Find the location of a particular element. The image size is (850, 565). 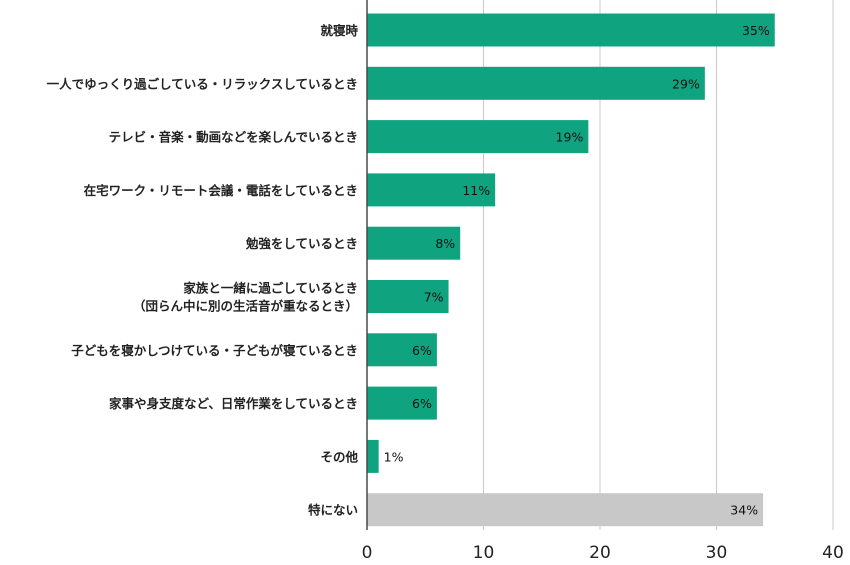

value-label: 1% is located at coordinates (394, 456).